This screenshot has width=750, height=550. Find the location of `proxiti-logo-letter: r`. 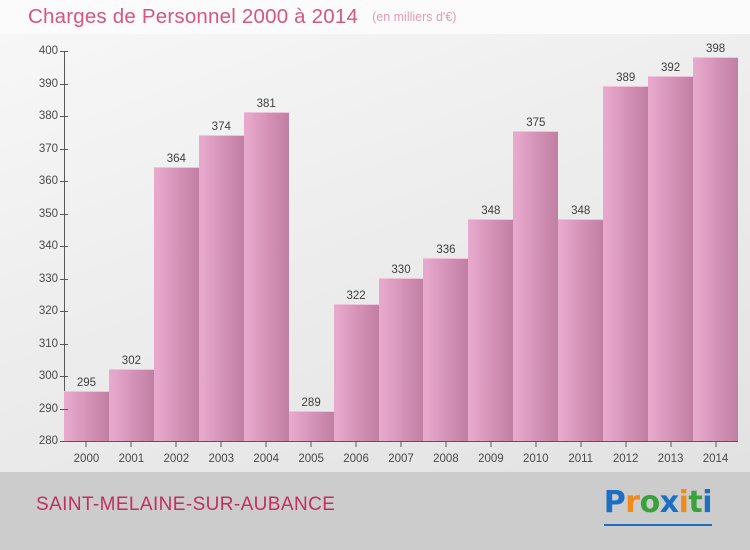

proxiti-logo-letter: r is located at coordinates (632, 502).